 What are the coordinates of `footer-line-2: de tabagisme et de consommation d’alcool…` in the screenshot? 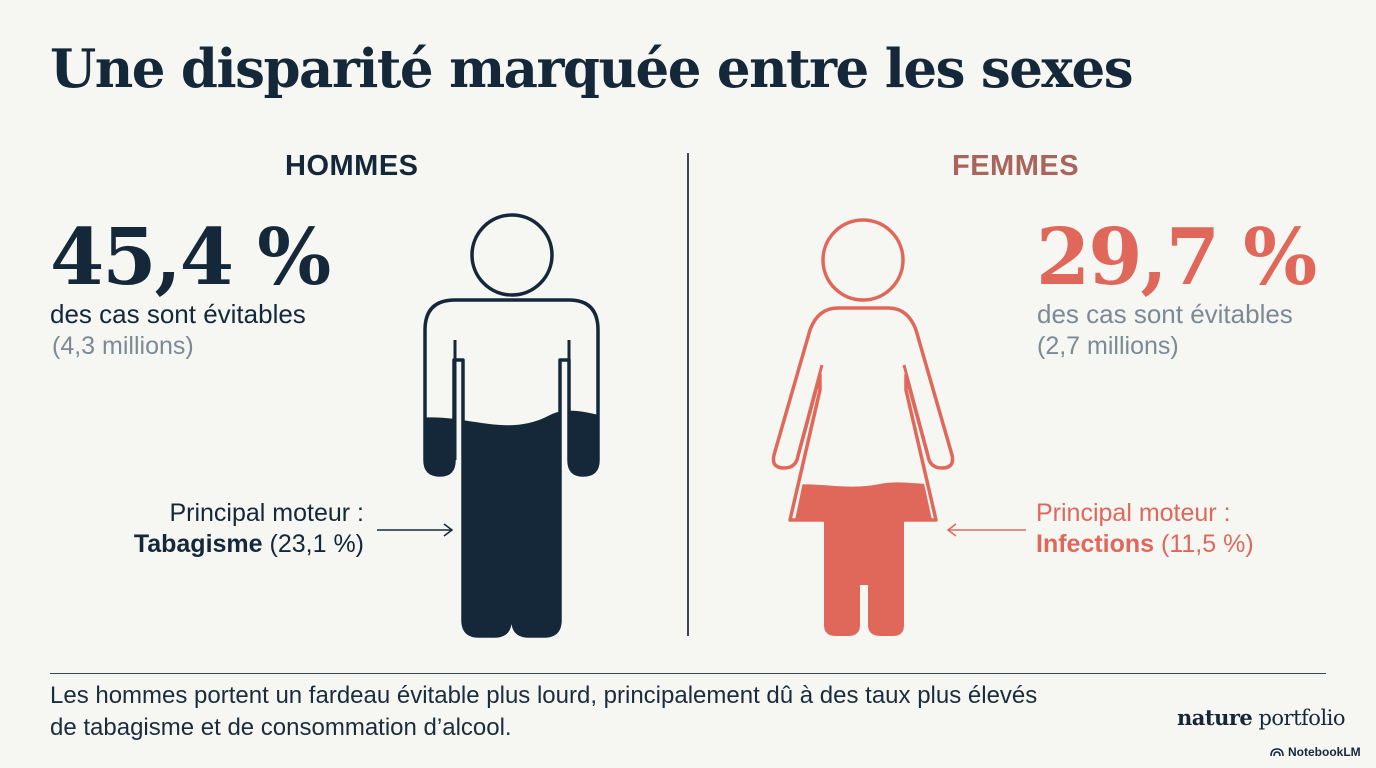 It's located at (281, 727).